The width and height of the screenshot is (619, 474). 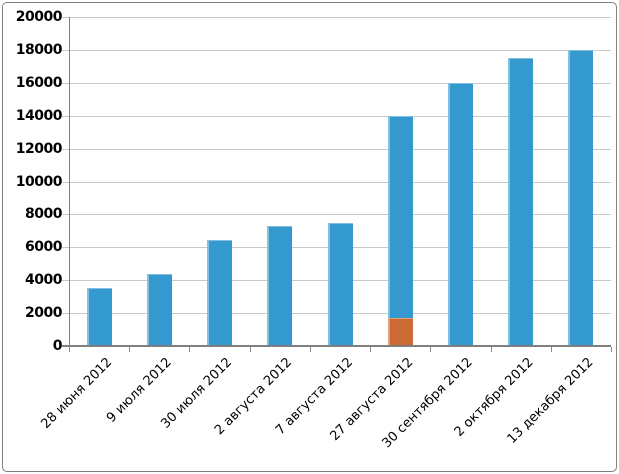 What do you see at coordinates (39, 182) in the screenshot?
I see `y-axis-tick-label: 10000` at bounding box center [39, 182].